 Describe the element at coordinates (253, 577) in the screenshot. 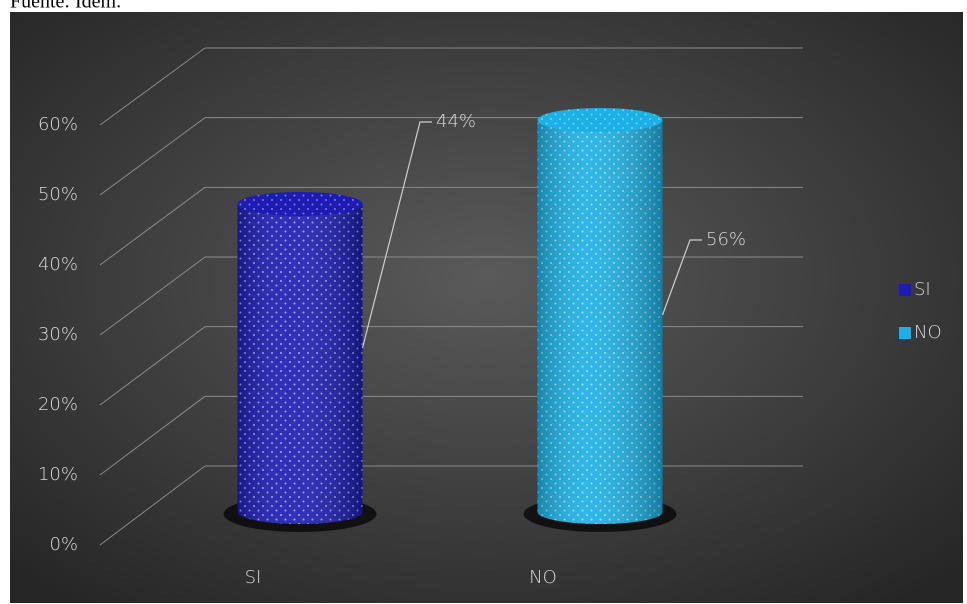

I see `x-tick-label: SI` at that location.